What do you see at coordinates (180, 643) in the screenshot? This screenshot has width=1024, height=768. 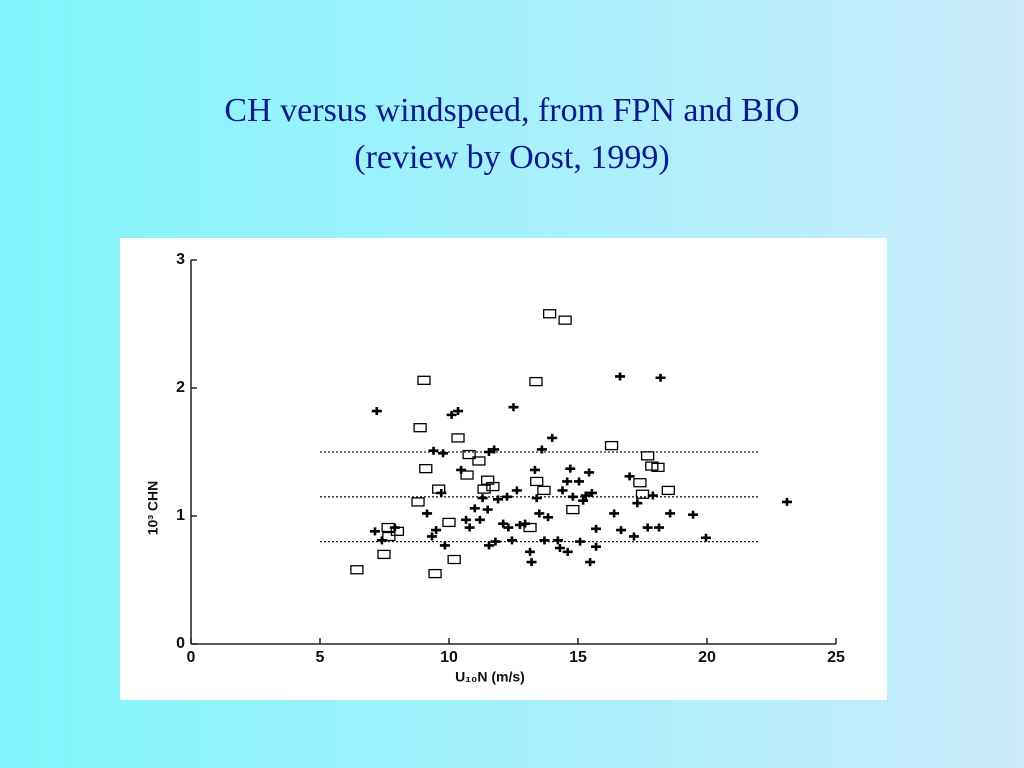 I see `y-tick-label: 0` at bounding box center [180, 643].